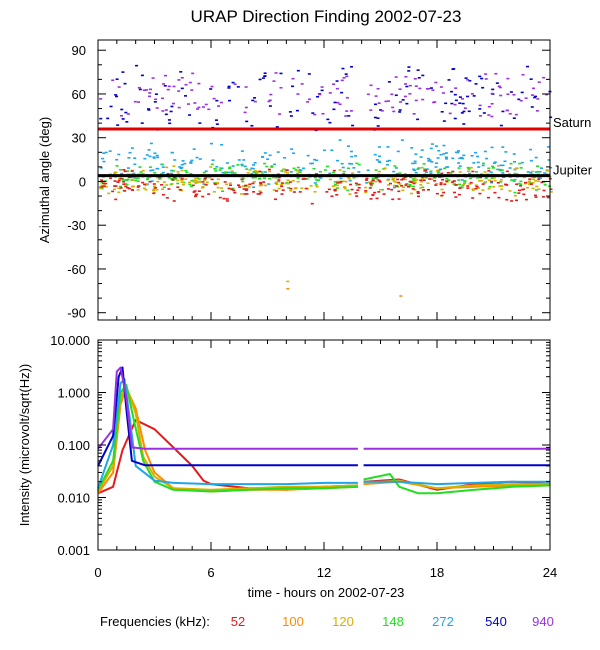 The width and height of the screenshot is (600, 650). Describe the element at coordinates (288, 281) in the screenshot. I see `azimuth-outlier` at that location.